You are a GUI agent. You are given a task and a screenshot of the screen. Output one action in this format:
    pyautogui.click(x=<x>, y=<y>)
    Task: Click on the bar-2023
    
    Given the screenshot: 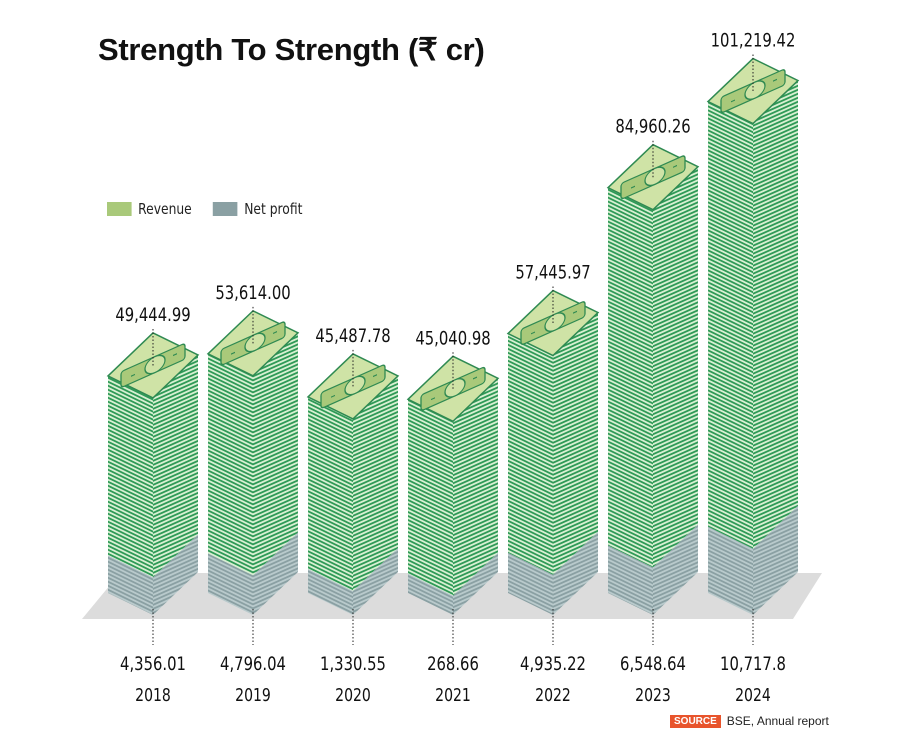 What is the action you would take?
    pyautogui.click(x=653, y=379)
    